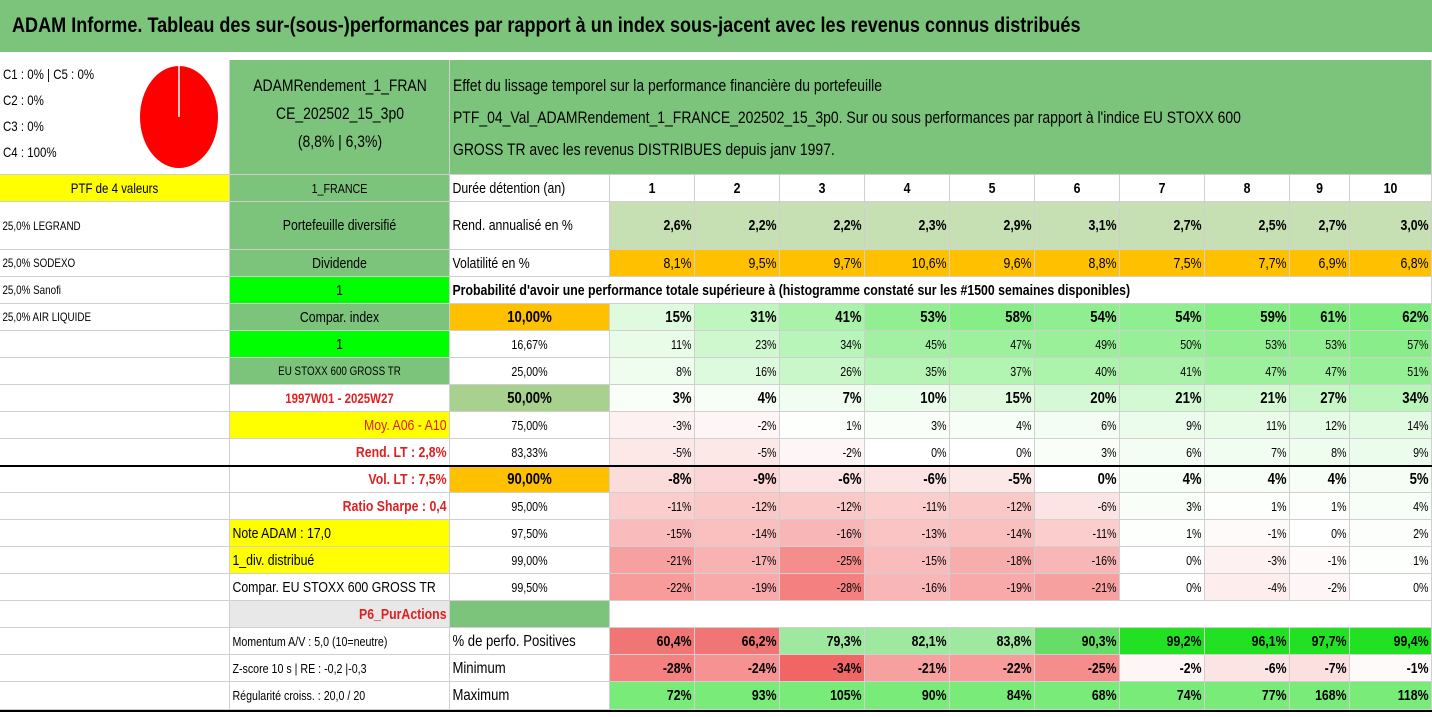  What do you see at coordinates (1329, 641) in the screenshot?
I see `stat-value-text: 97,7%` at bounding box center [1329, 641].